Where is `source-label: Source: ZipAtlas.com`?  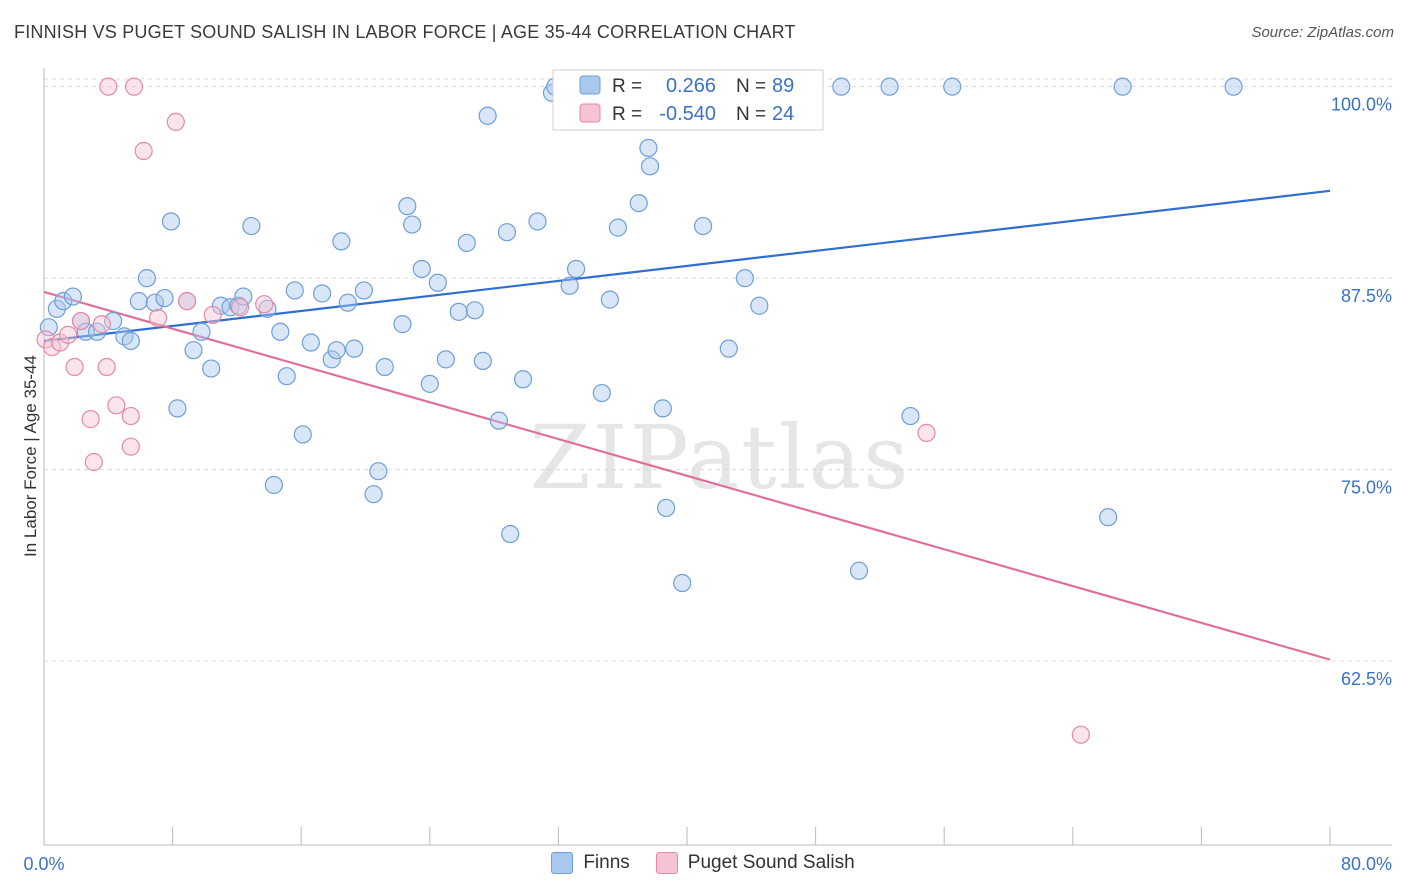 source-label: Source: ZipAtlas.com is located at coordinates (1322, 32).